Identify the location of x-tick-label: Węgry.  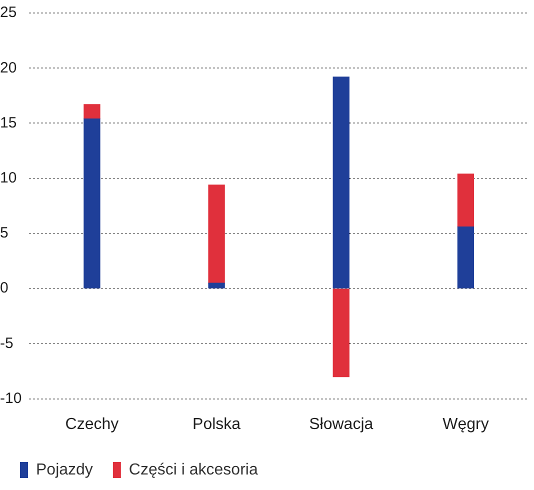
(465, 424).